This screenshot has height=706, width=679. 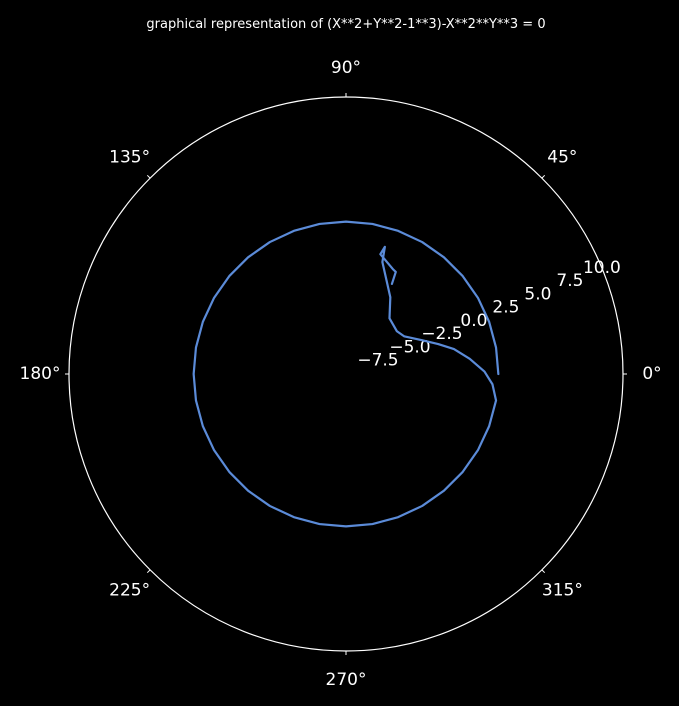 What do you see at coordinates (602, 268) in the screenshot?
I see `r-tick-label: 10.0` at bounding box center [602, 268].